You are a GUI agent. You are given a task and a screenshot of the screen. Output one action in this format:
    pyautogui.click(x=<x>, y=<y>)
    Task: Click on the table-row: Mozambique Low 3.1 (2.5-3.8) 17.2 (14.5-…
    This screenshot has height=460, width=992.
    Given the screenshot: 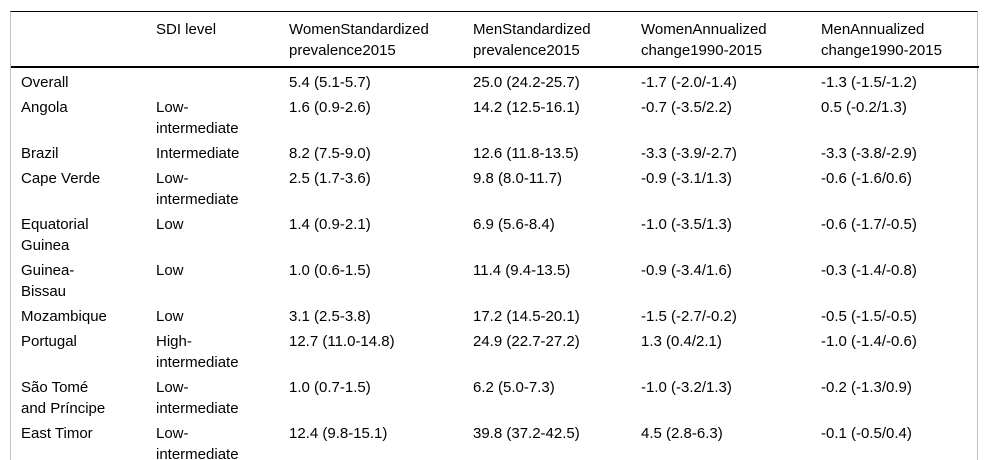 What is the action you would take?
    pyautogui.click(x=495, y=316)
    